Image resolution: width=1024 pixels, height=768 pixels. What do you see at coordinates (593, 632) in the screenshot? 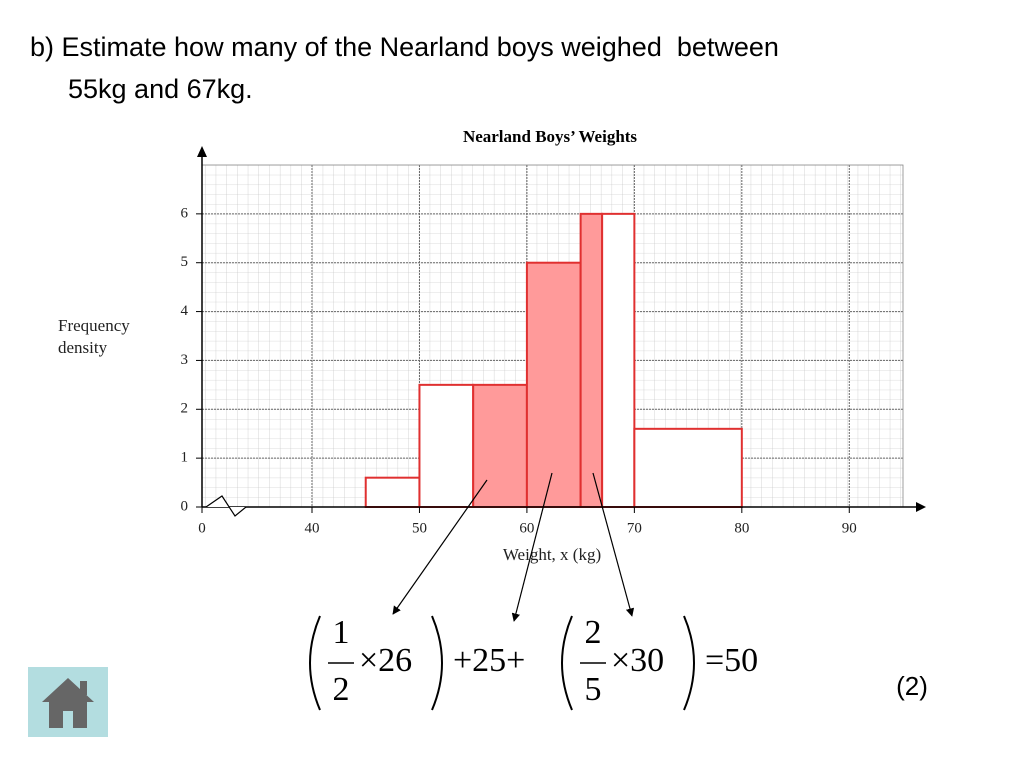
I see `numerator: 2` at bounding box center [593, 632].